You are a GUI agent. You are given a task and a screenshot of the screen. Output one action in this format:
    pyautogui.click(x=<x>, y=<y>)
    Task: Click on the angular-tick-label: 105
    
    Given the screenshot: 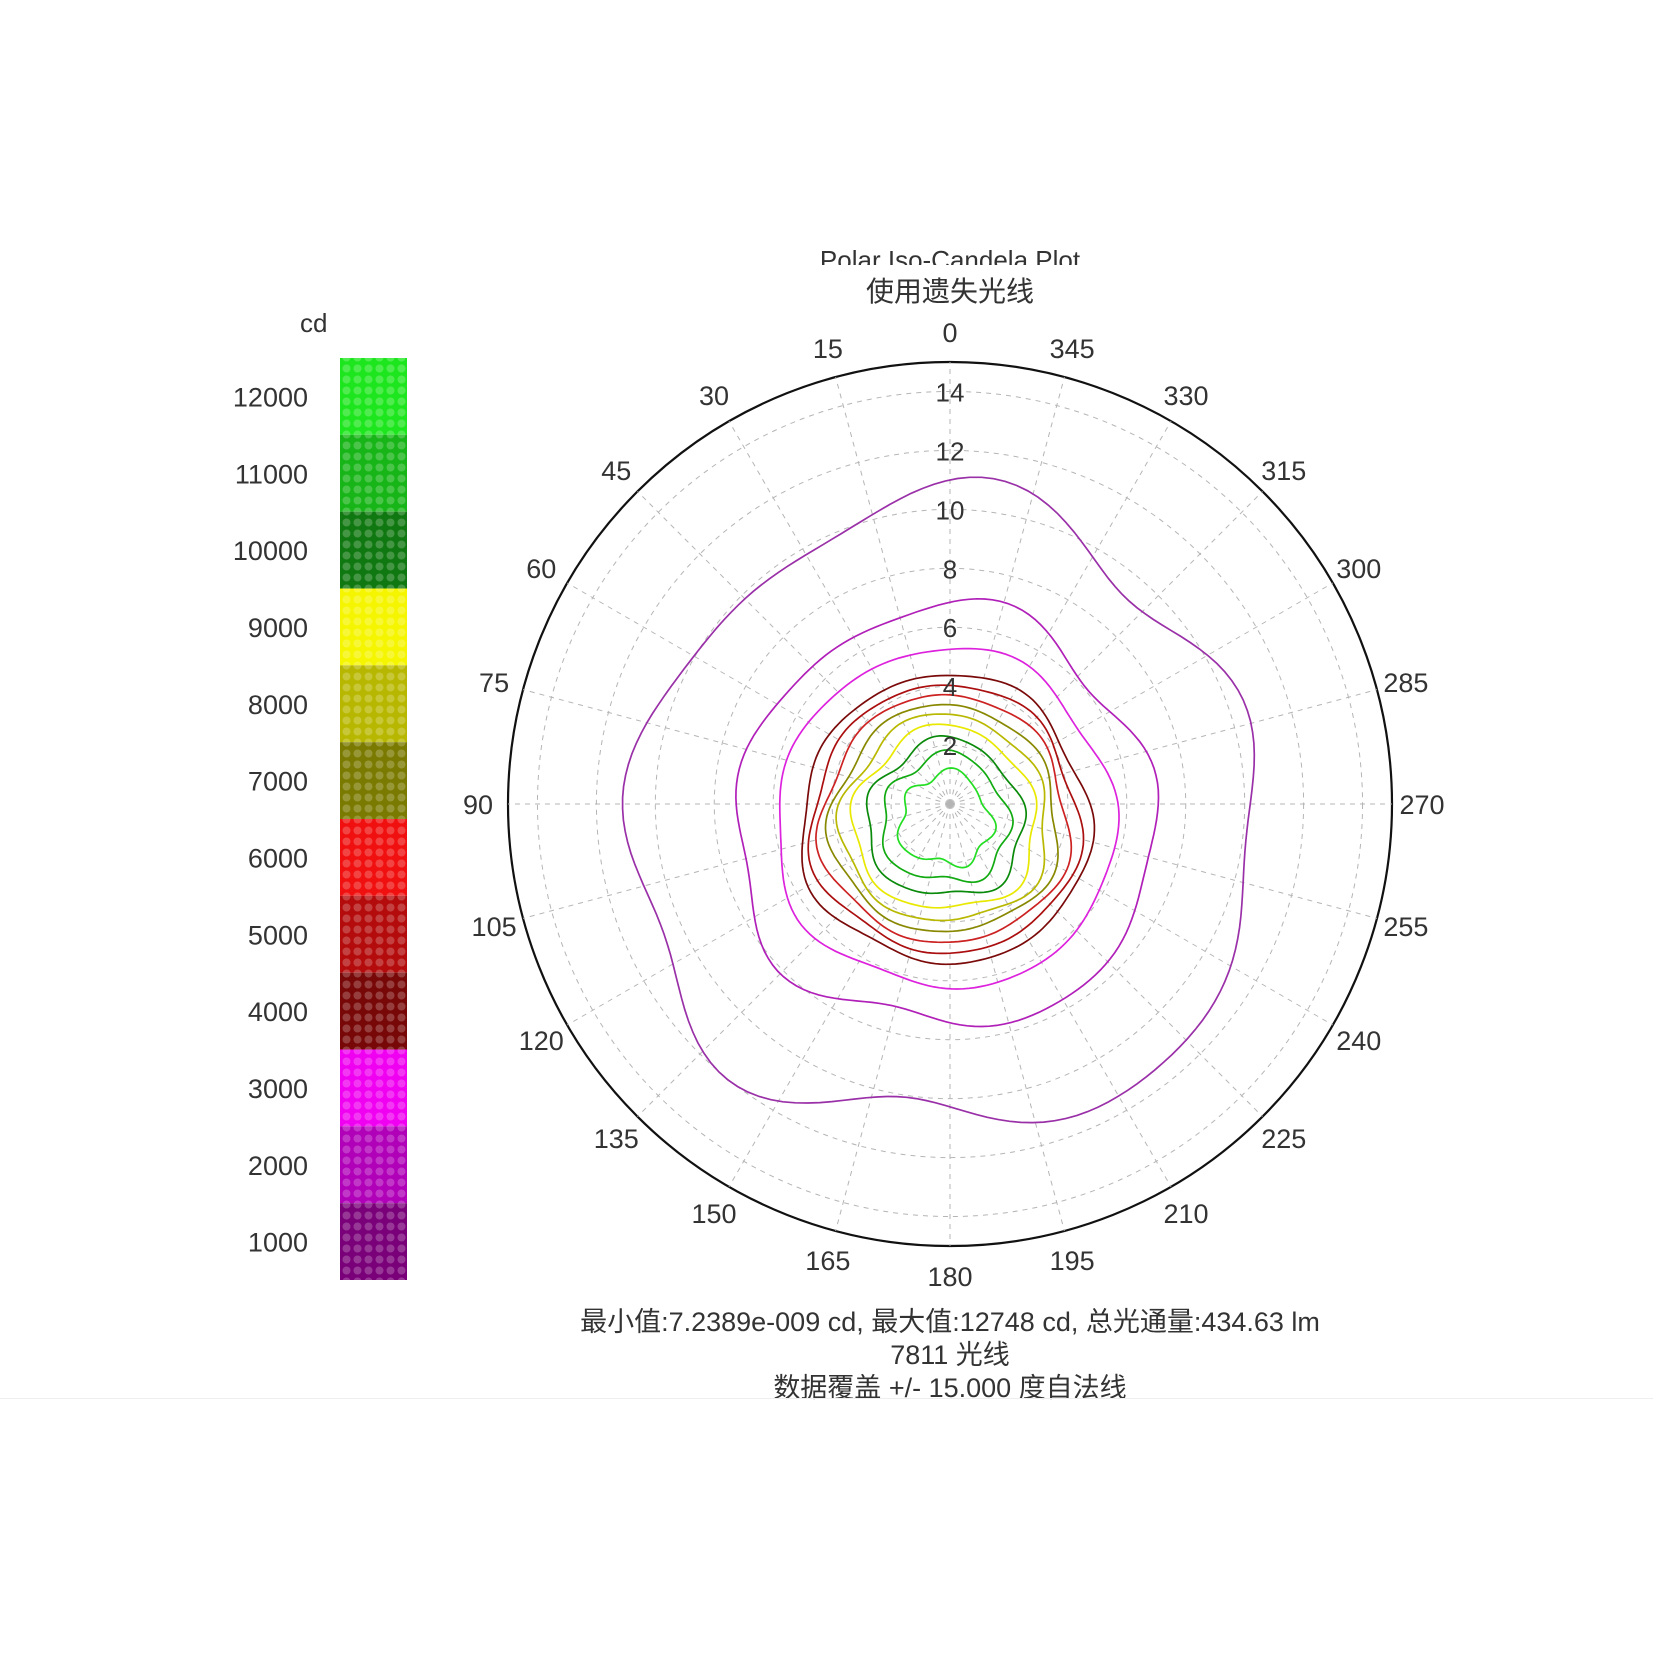 What is the action you would take?
    pyautogui.click(x=494, y=927)
    